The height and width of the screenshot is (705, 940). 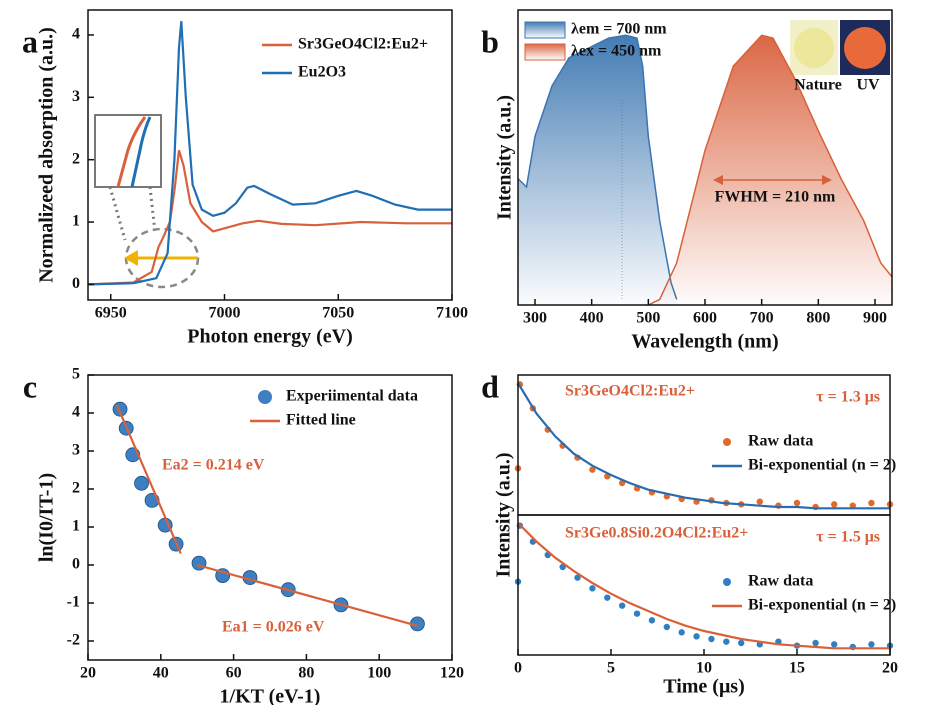 I want to click on x-tick-label: 120, so click(x=452, y=673).